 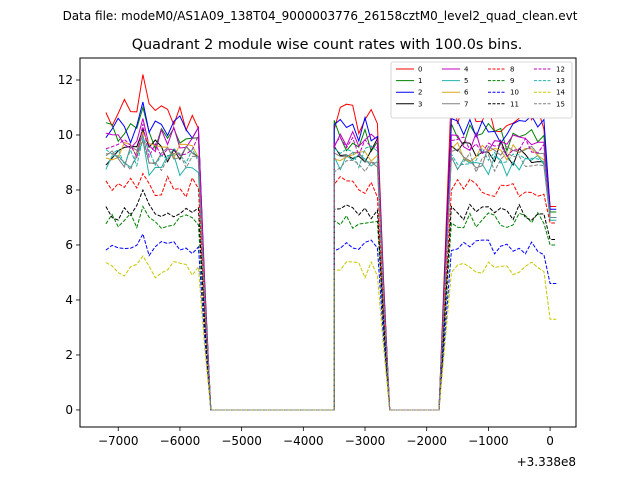 I want to click on x-axis-offset-text: +3.338e8, so click(x=546, y=462).